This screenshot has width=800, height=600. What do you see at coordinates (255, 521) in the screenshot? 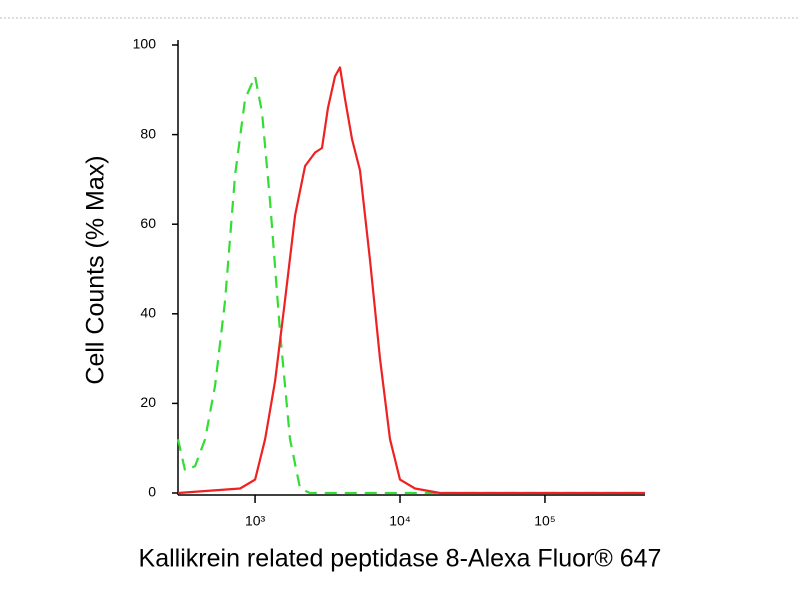
I see `x-tick-label: 10³` at bounding box center [255, 521].